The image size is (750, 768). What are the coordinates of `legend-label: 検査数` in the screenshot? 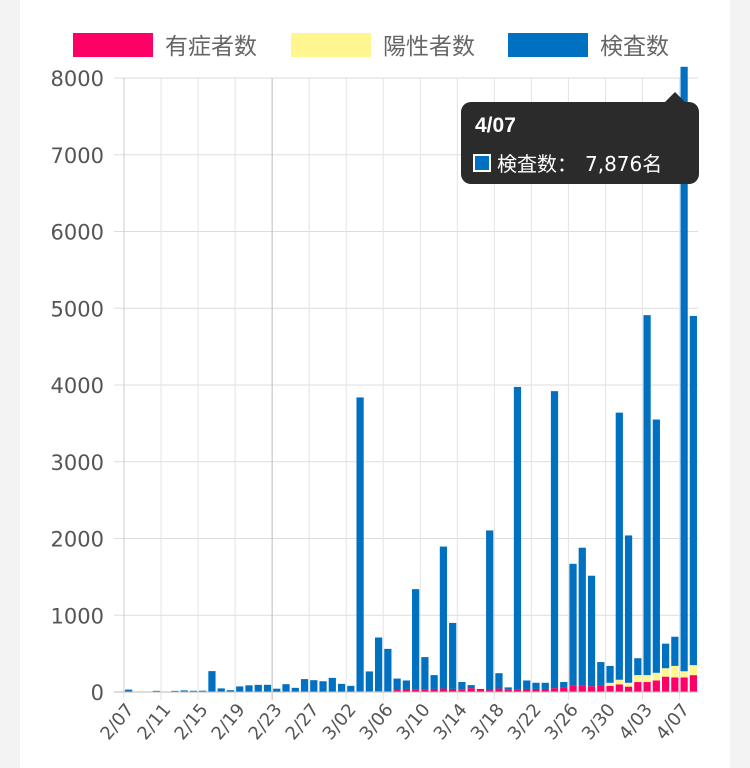 It's located at (634, 47).